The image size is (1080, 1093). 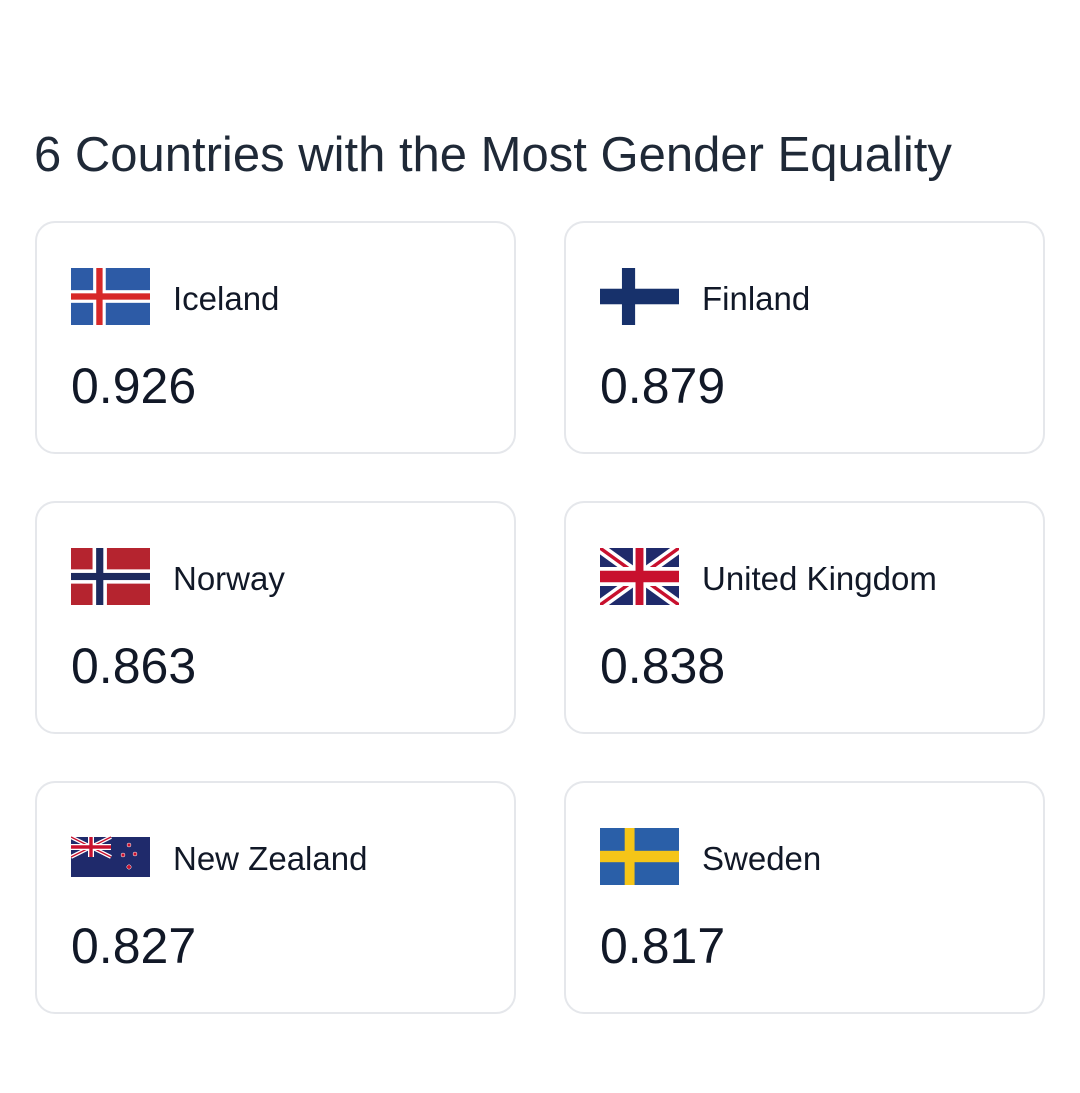 What do you see at coordinates (756, 298) in the screenshot?
I see `country-name: Finland` at bounding box center [756, 298].